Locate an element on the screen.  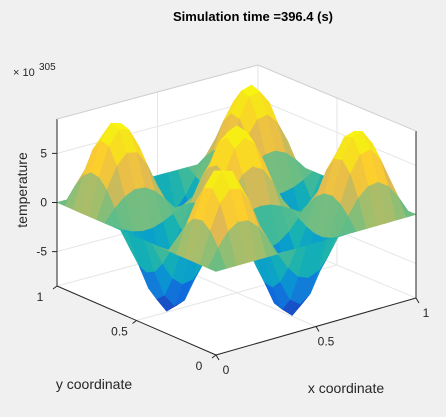
z-exponent: 305 is located at coordinates (47, 67).